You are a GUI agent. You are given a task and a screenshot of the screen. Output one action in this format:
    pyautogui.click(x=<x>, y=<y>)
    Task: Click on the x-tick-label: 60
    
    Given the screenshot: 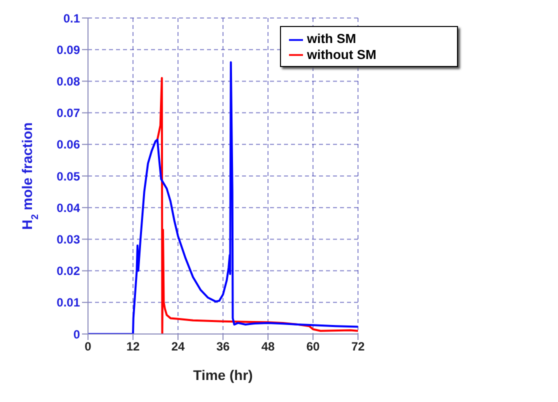 What is the action you would take?
    pyautogui.click(x=313, y=347)
    